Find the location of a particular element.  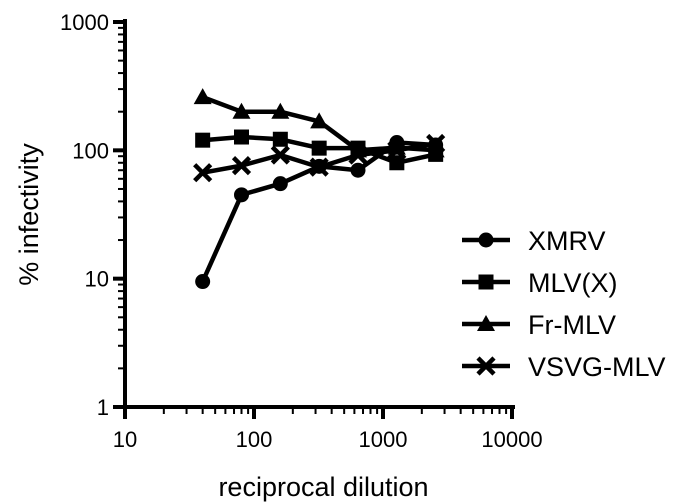

series-mlv-x is located at coordinates (319, 150).